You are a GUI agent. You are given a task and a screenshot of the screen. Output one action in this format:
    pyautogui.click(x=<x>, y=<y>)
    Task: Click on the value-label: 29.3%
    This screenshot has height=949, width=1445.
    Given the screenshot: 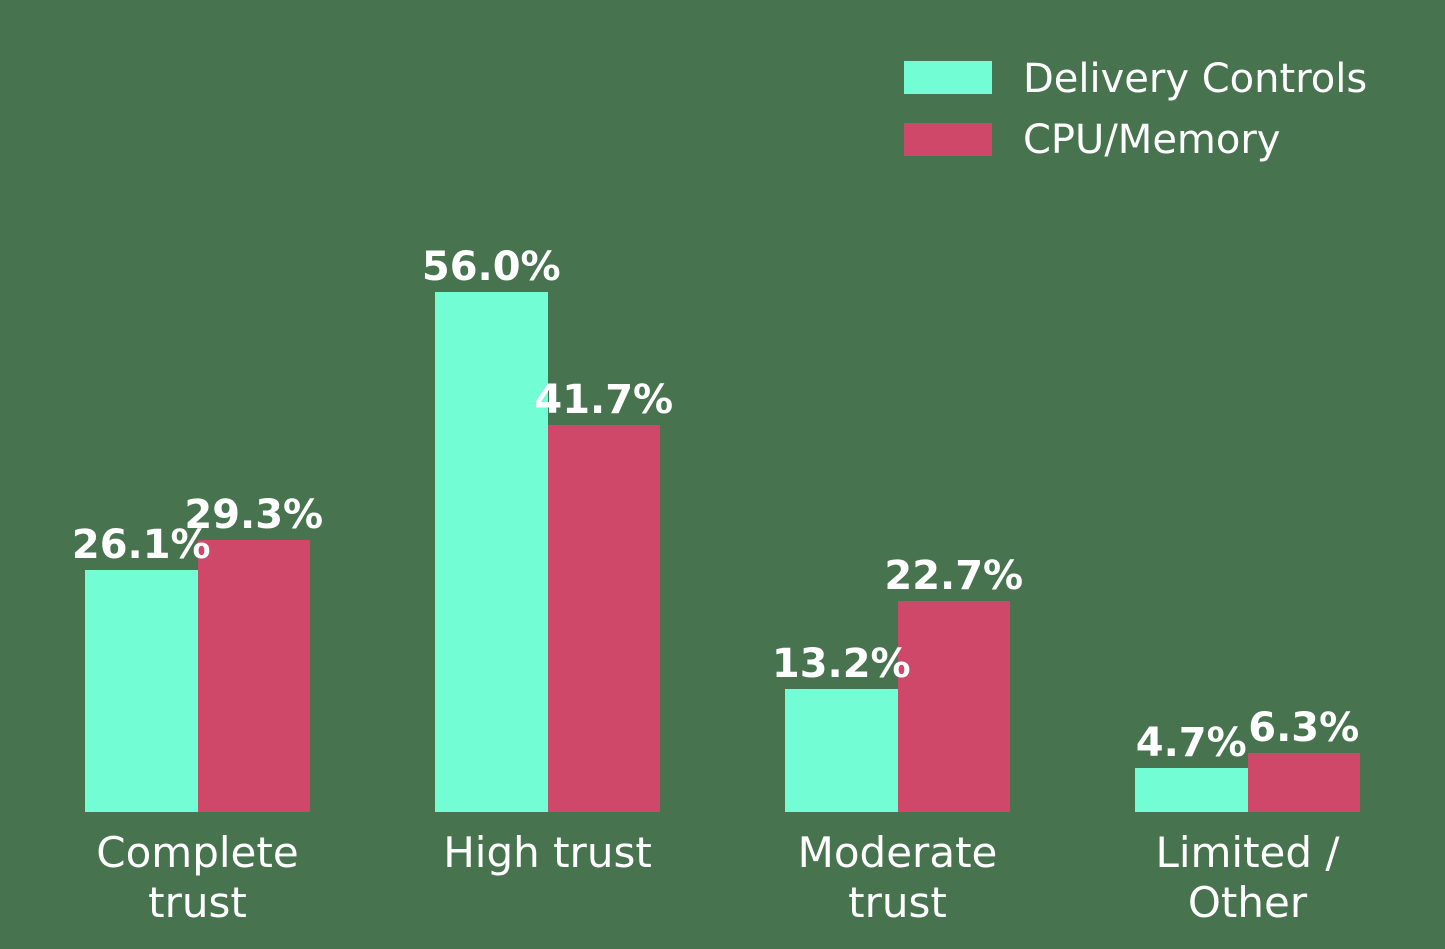 What is the action you would take?
    pyautogui.click(x=254, y=514)
    